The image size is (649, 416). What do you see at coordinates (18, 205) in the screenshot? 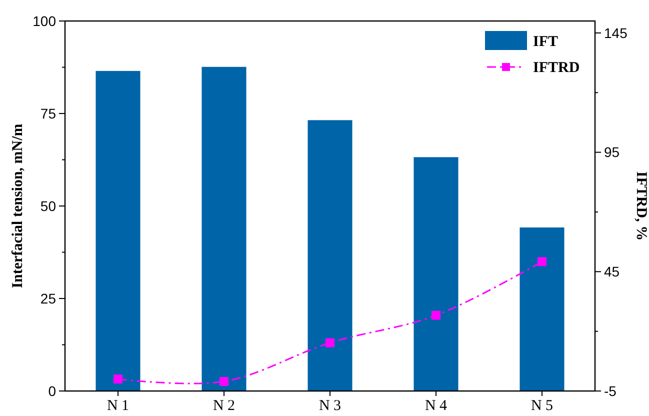
I see `y-axis-title: Interfacial tension, mN/m` at bounding box center [18, 205].